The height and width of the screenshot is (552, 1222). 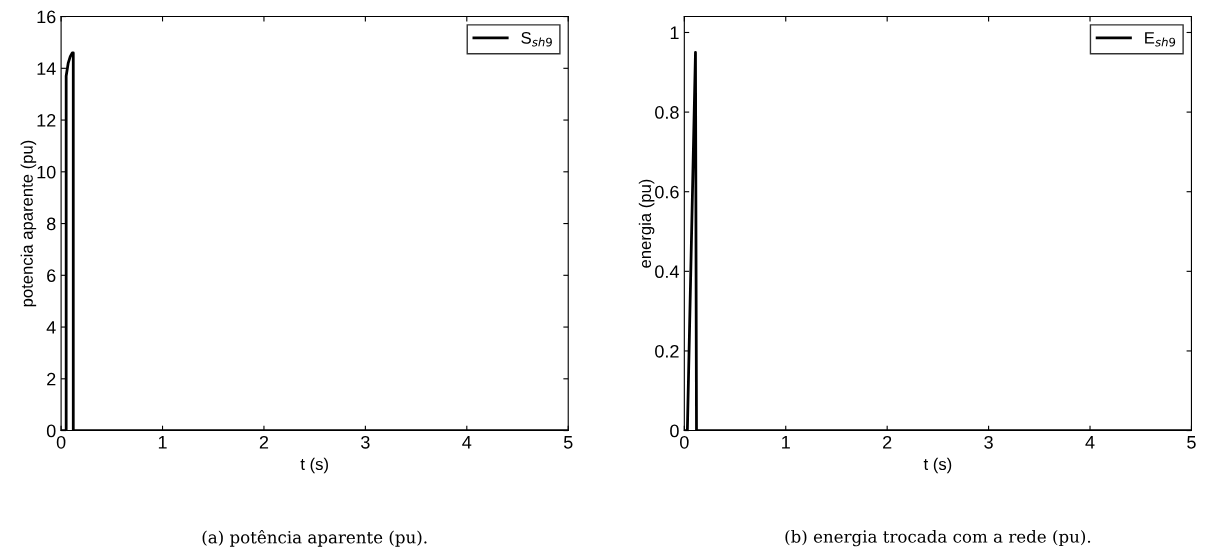 I want to click on y-tick-label: 4, so click(x=51, y=327).